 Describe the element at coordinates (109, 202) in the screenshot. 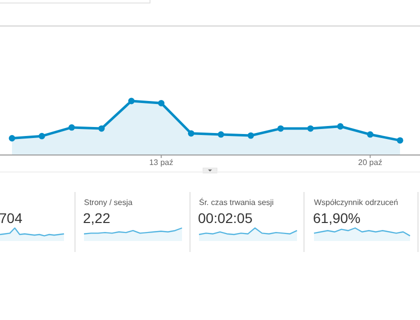

I see `chart-title: Strony / sesja` at that location.